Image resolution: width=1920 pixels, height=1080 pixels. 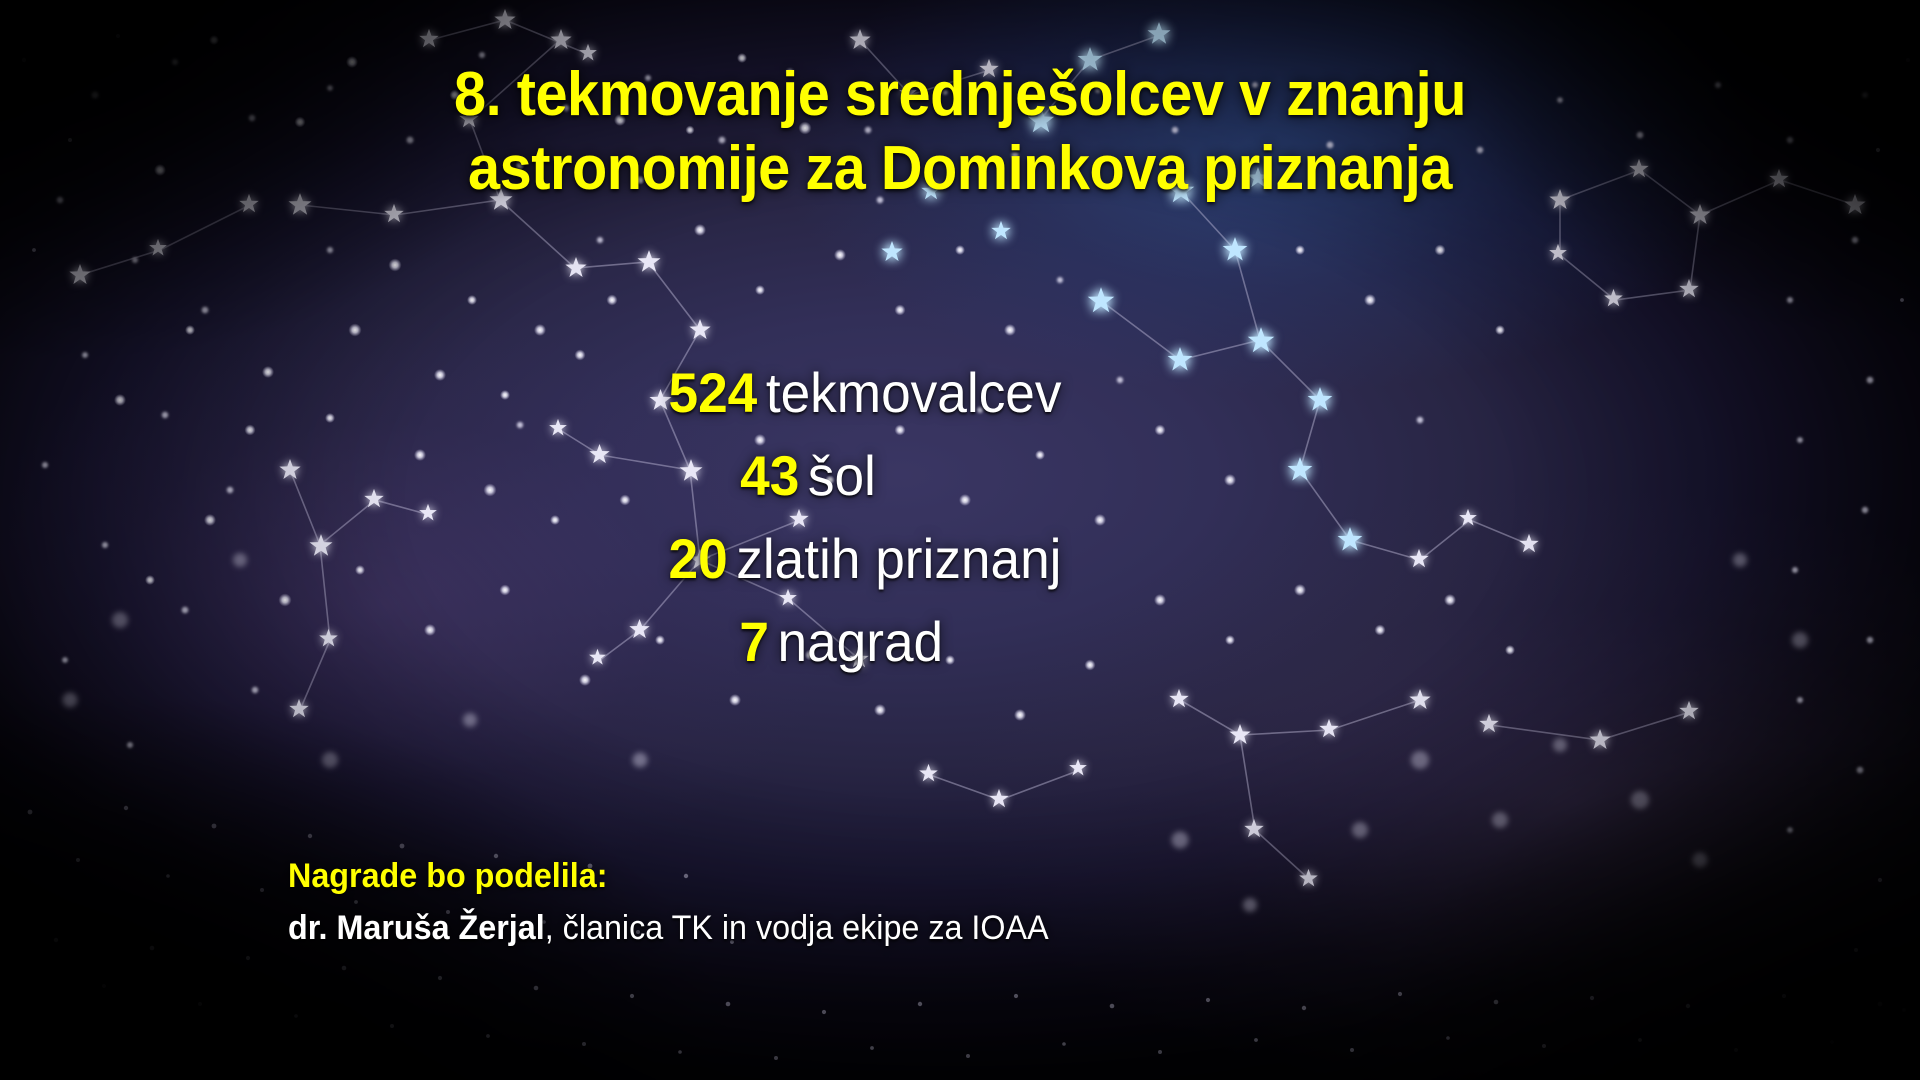 What do you see at coordinates (960, 169) in the screenshot?
I see `title-line-2: astronomije za Dominkova priznanja` at bounding box center [960, 169].